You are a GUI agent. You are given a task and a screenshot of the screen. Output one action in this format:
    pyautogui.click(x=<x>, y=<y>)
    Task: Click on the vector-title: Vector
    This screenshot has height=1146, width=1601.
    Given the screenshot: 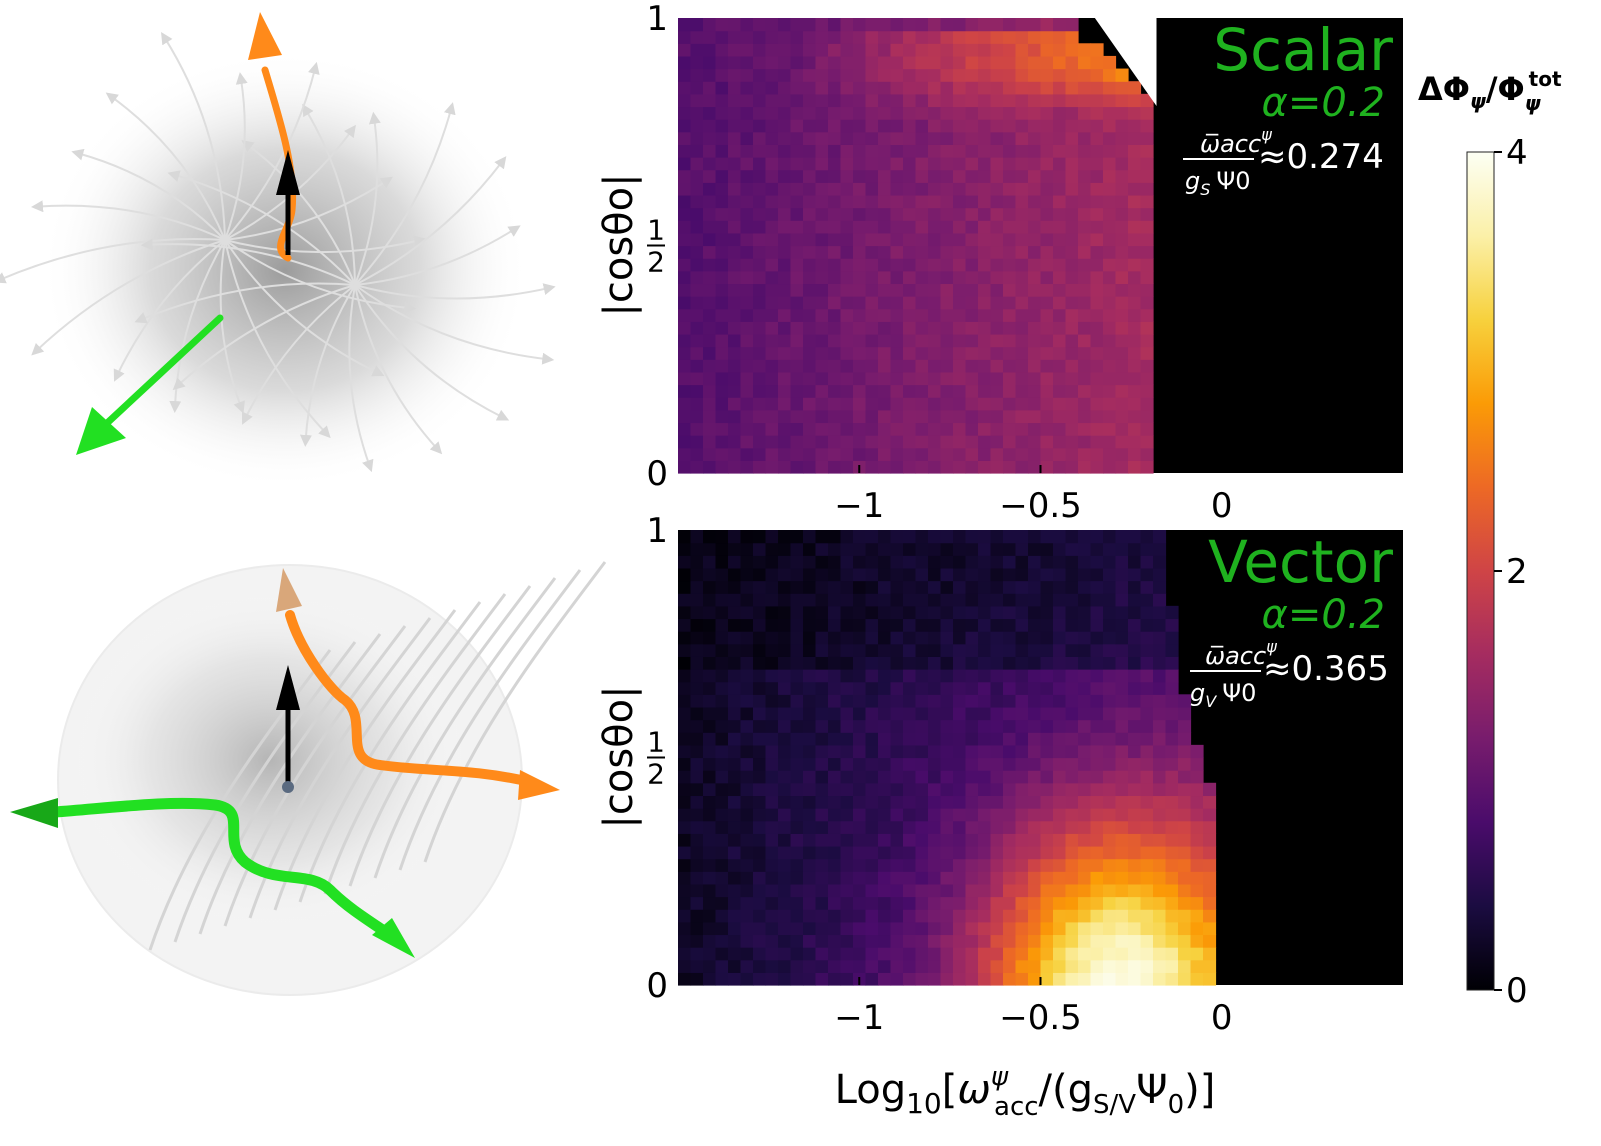 What is the action you would take?
    pyautogui.click(x=1300, y=562)
    